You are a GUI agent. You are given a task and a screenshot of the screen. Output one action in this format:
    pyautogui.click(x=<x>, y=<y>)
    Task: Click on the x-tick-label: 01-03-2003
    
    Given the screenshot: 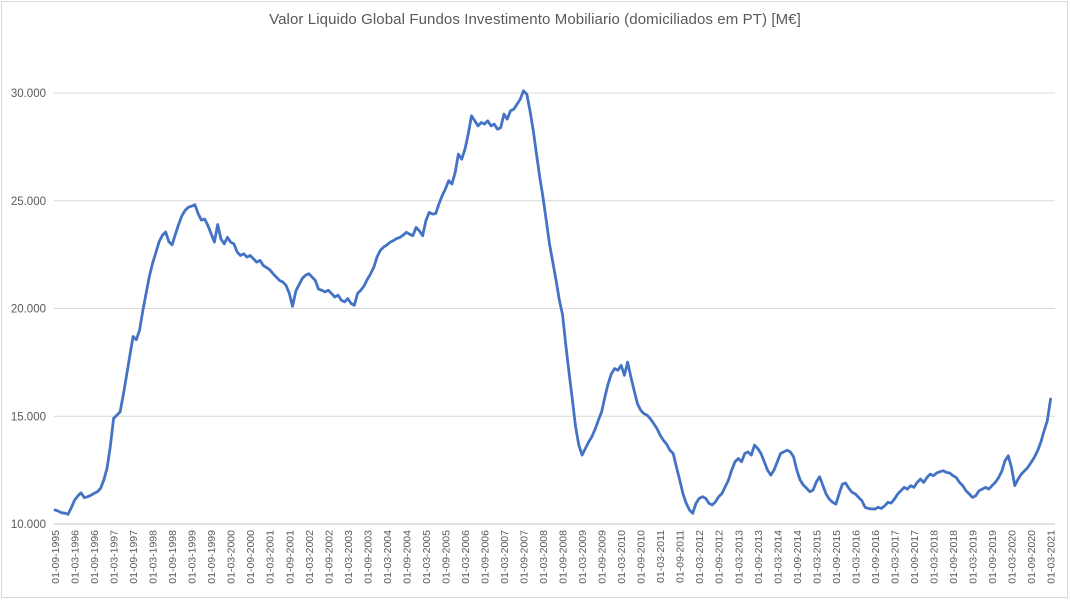 What is the action you would take?
    pyautogui.click(x=349, y=557)
    